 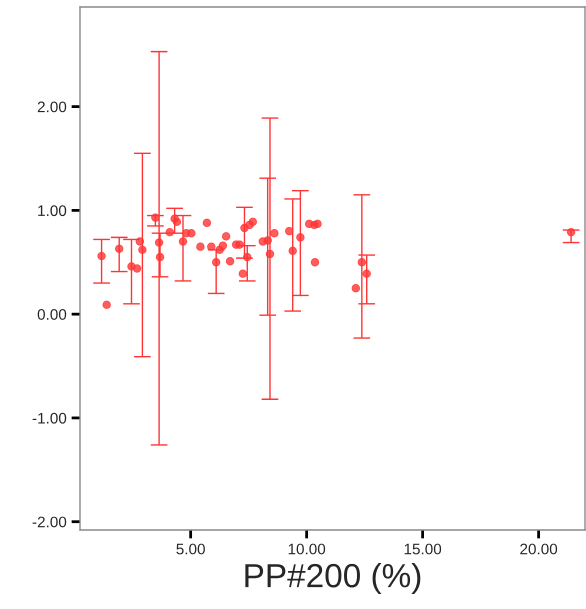 I want to click on x-axis-title: PP#200 (%), so click(x=332, y=578).